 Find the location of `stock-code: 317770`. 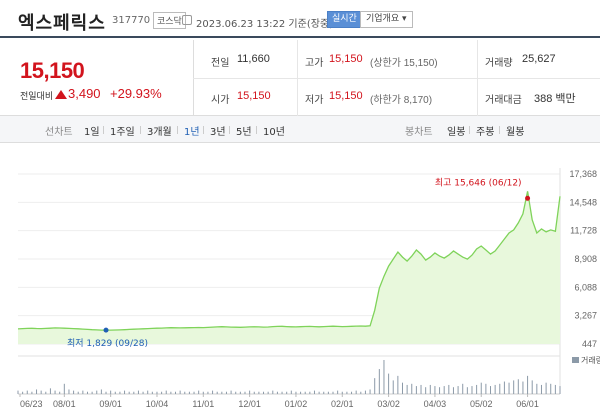

stock-code: 317770 is located at coordinates (131, 20).